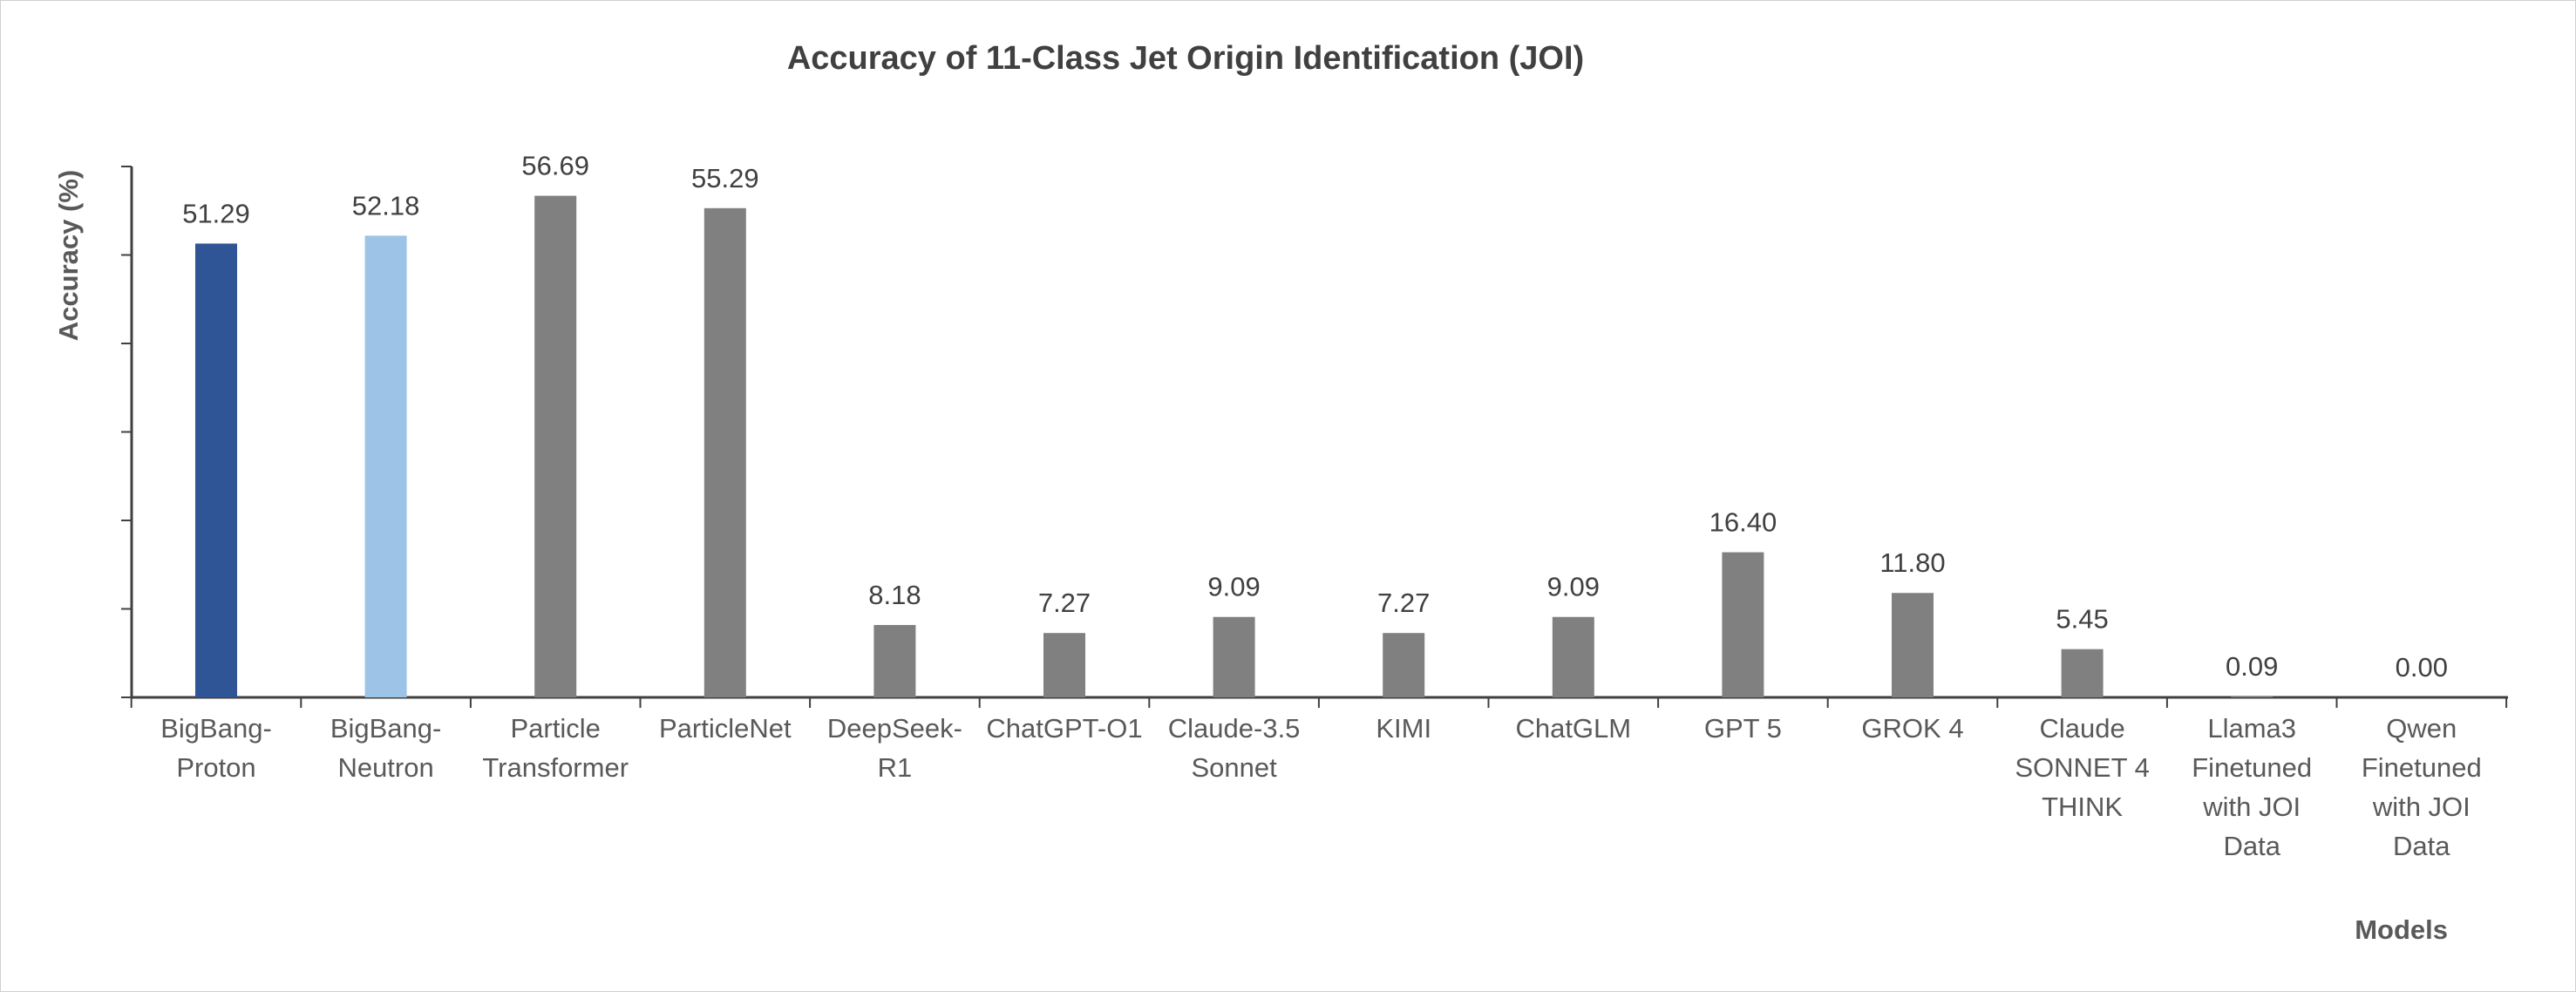 This screenshot has width=2576, height=992. What do you see at coordinates (555, 166) in the screenshot?
I see `data-label: 56.69` at bounding box center [555, 166].